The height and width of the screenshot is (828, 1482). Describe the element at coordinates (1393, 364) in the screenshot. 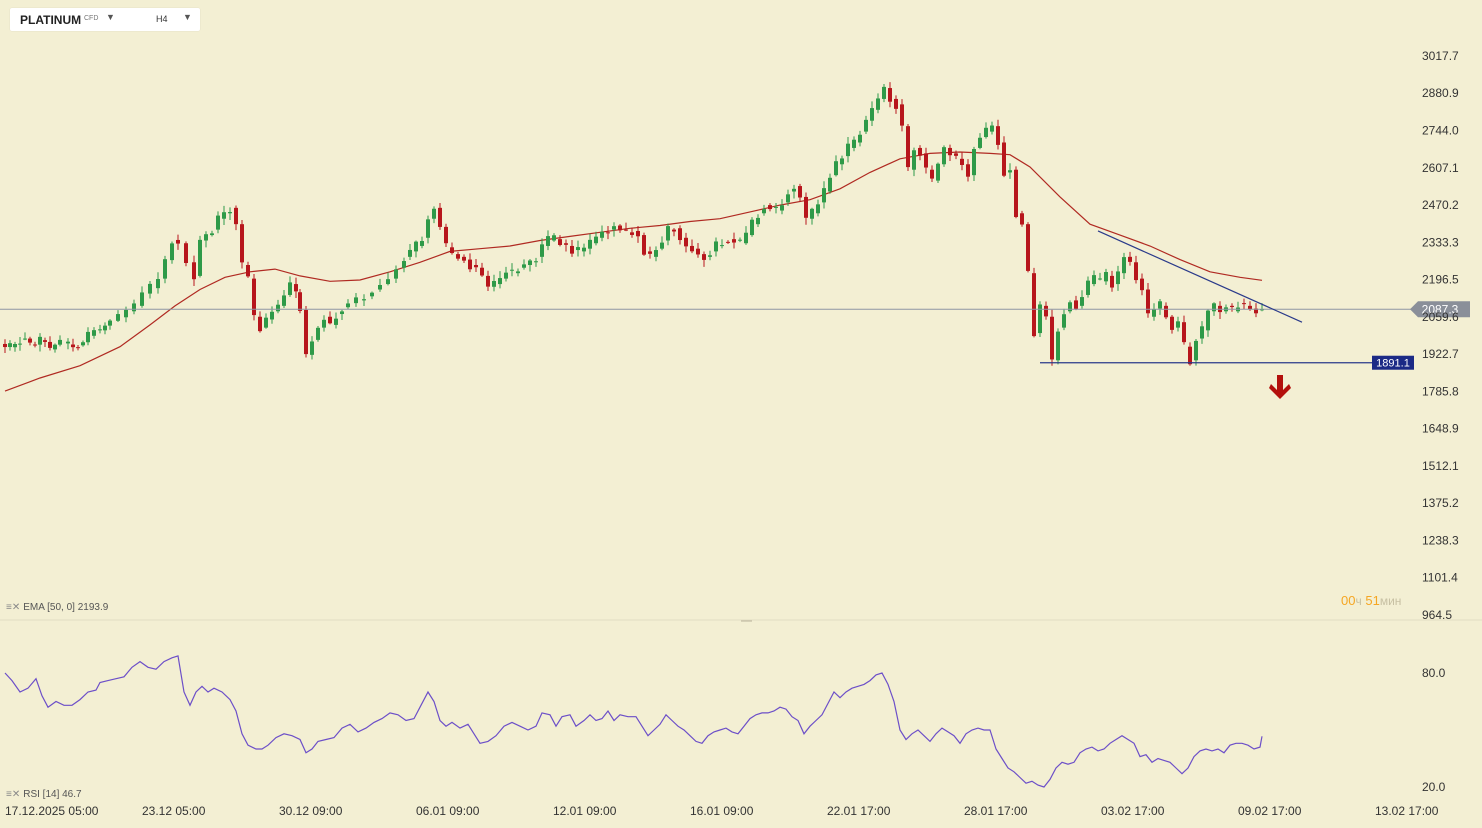

I see `support-level-label: 1891.1` at that location.